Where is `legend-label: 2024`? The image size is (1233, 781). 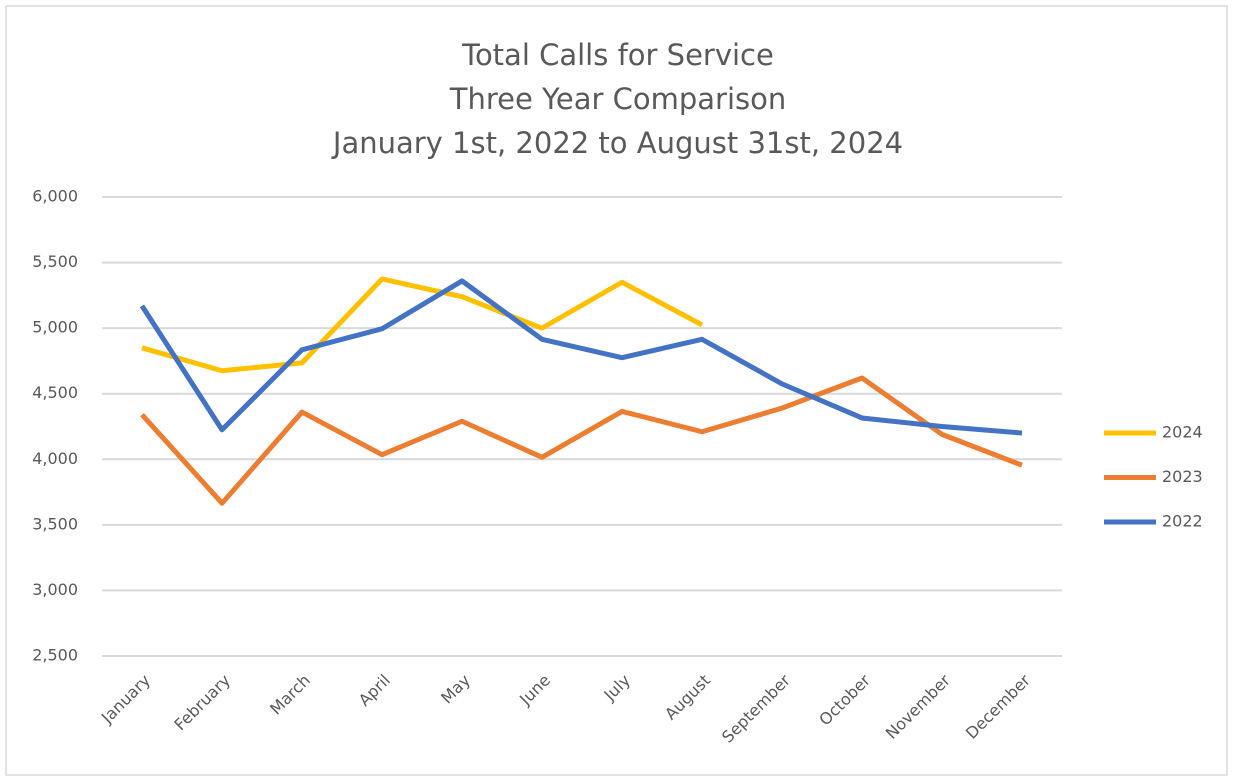
legend-label: 2024 is located at coordinates (1182, 432).